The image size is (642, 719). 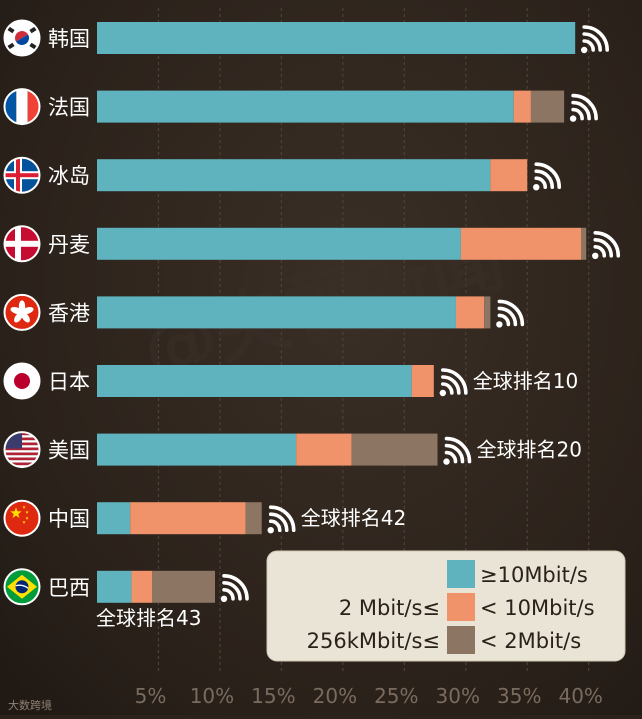 I want to click on country-row: 香港, so click(x=46, y=312).